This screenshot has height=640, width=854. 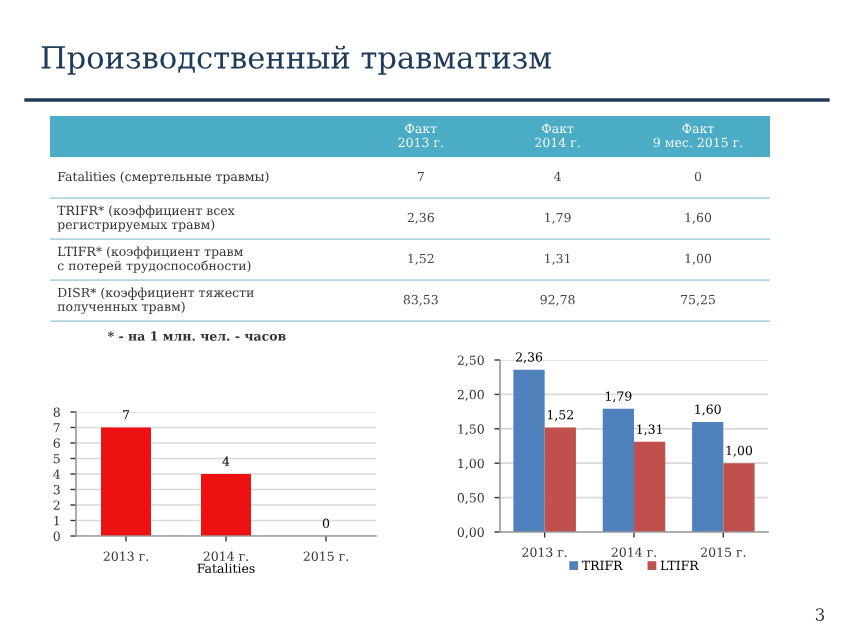 What do you see at coordinates (820, 614) in the screenshot?
I see `text: 3` at bounding box center [820, 614].